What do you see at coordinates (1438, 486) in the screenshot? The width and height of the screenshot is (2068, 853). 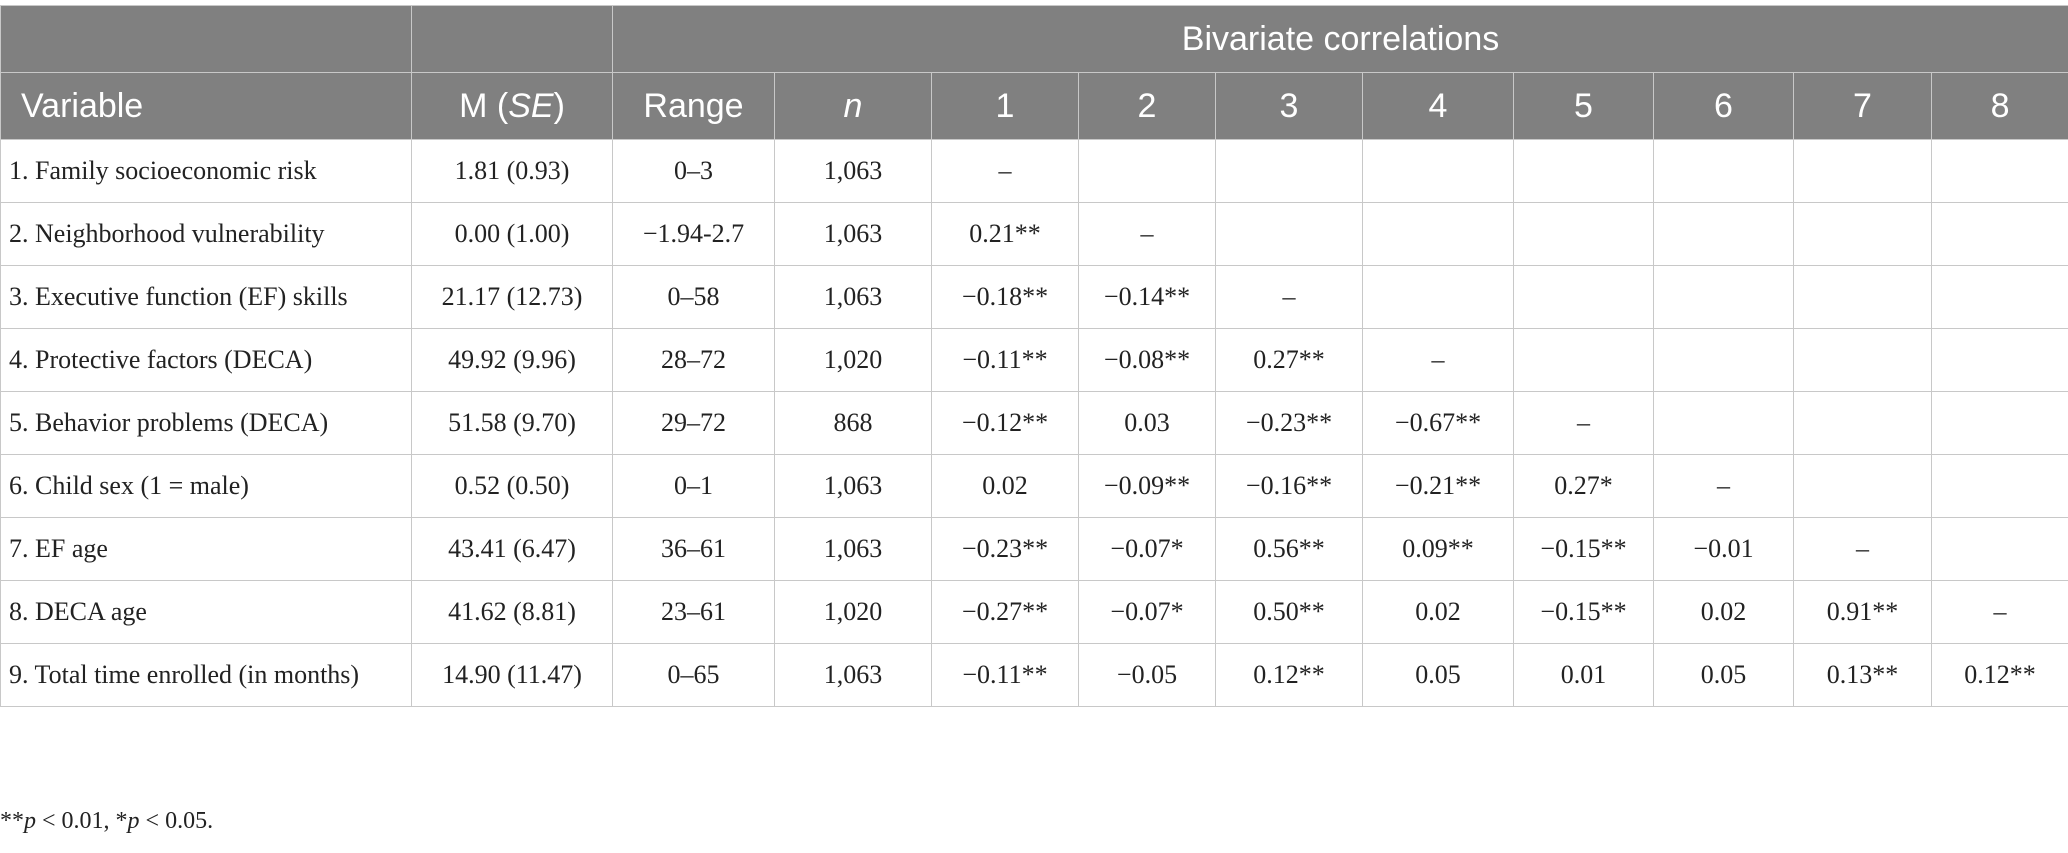 I see `correlation-cell: −0.21**` at bounding box center [1438, 486].